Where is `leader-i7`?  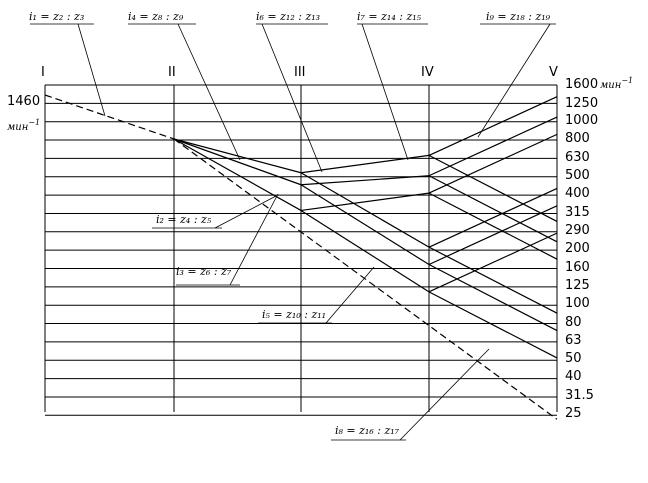 leader-i7 is located at coordinates (385, 92).